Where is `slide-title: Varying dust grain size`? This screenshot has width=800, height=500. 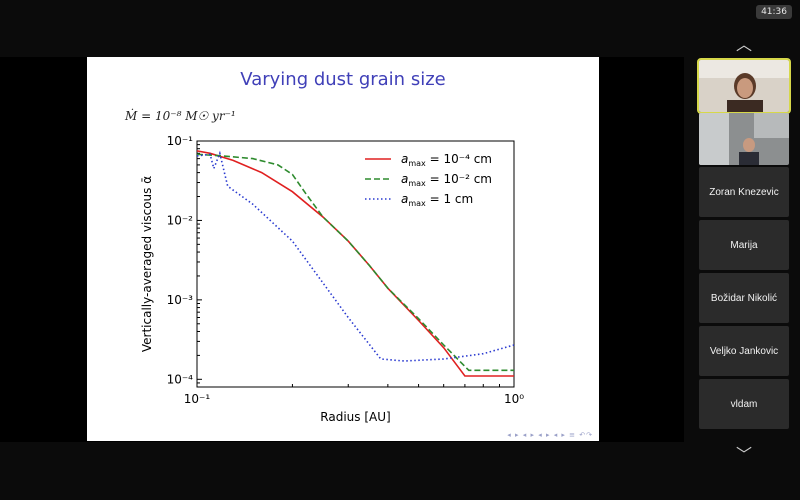 slide-title: Varying dust grain size is located at coordinates (343, 79).